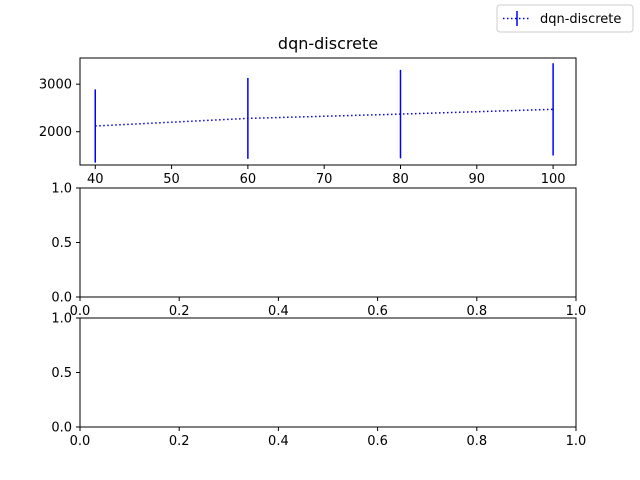  I want to click on y-tick-label: 2000, so click(55, 132).